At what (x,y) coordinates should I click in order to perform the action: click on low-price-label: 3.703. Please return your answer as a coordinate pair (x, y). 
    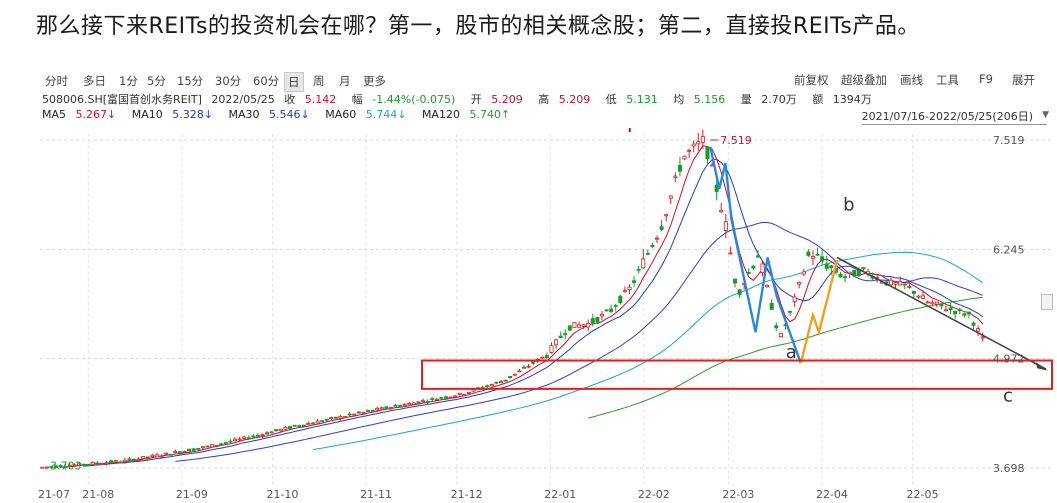
    Looking at the image, I should click on (66, 466).